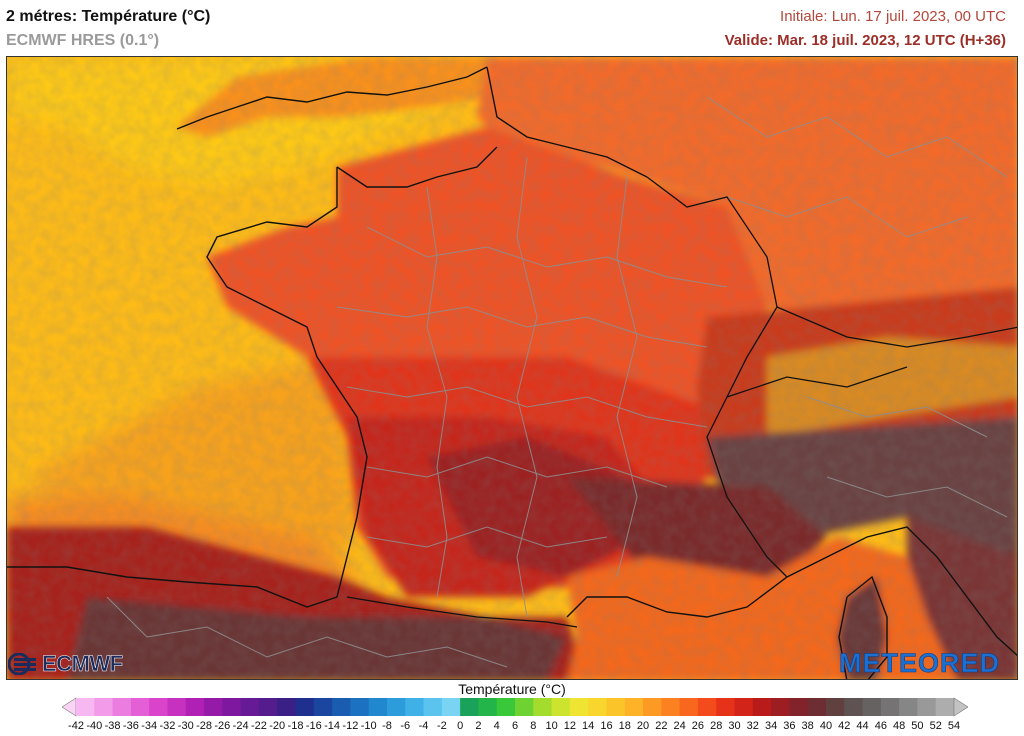 This screenshot has height=736, width=1024. I want to click on colorbar-left-arrow, so click(69, 707).